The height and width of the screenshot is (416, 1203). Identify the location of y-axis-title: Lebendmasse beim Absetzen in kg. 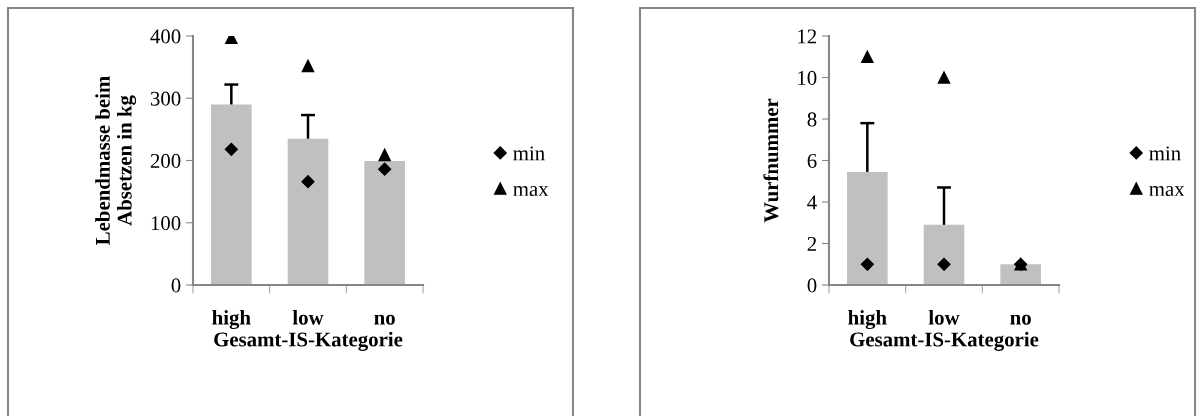
(116, 160).